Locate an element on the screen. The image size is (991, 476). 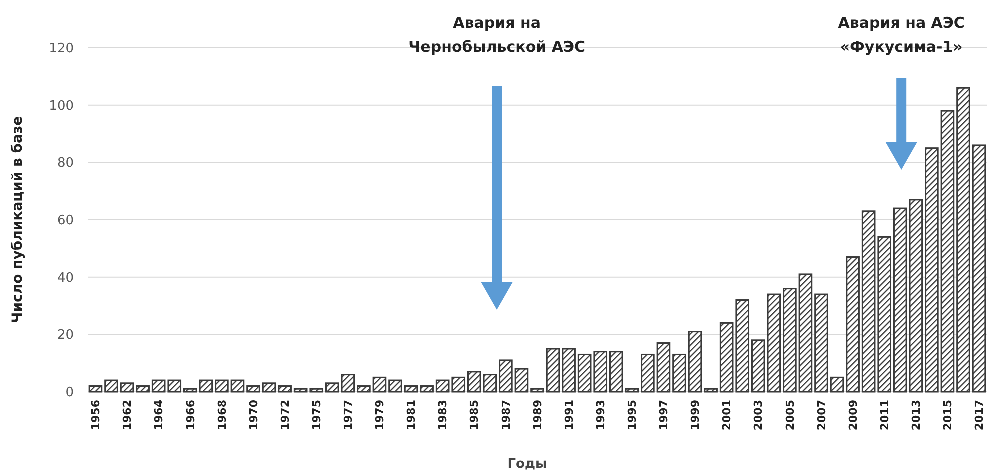
annotation: Авария на АЭС «Фукусима-1» is located at coordinates (901, 35).